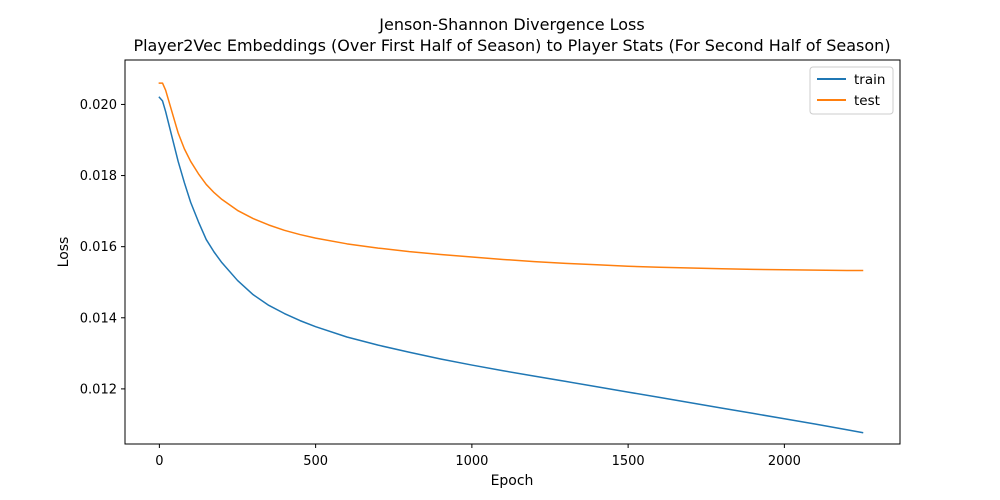 This screenshot has width=1000, height=500. Describe the element at coordinates (98, 389) in the screenshot. I see `y-tick-label: 0.012` at that location.